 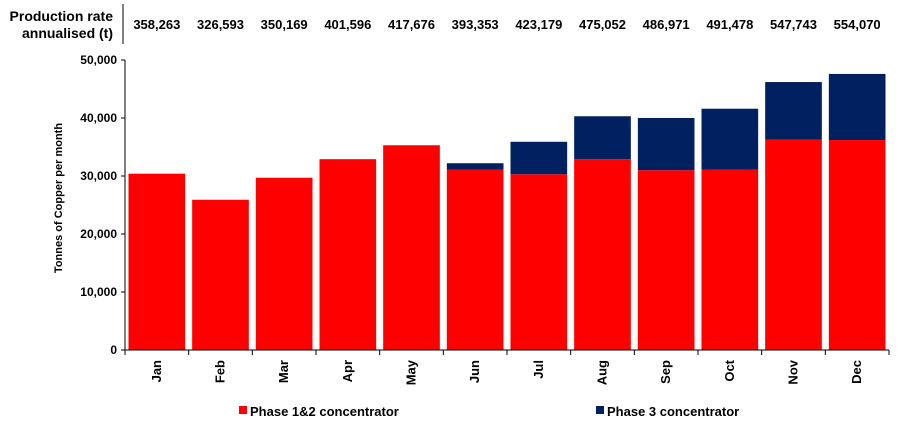 What do you see at coordinates (857, 245) in the screenshot?
I see `bar-phase-1-2-dec` at bounding box center [857, 245].